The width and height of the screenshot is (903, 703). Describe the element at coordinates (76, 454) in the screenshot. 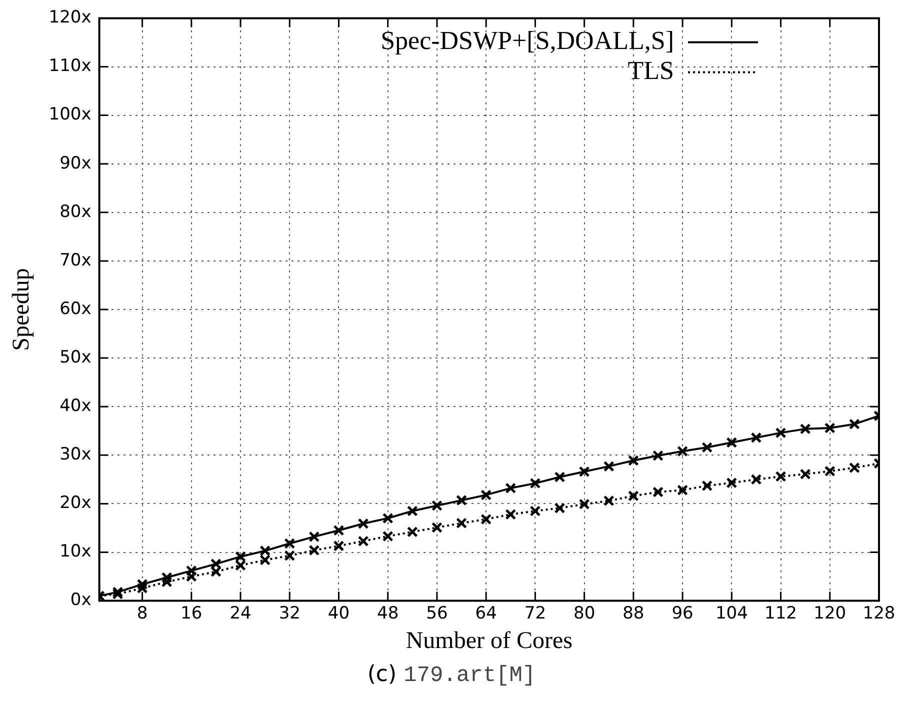

I see `y-tick-label: 30x` at that location.